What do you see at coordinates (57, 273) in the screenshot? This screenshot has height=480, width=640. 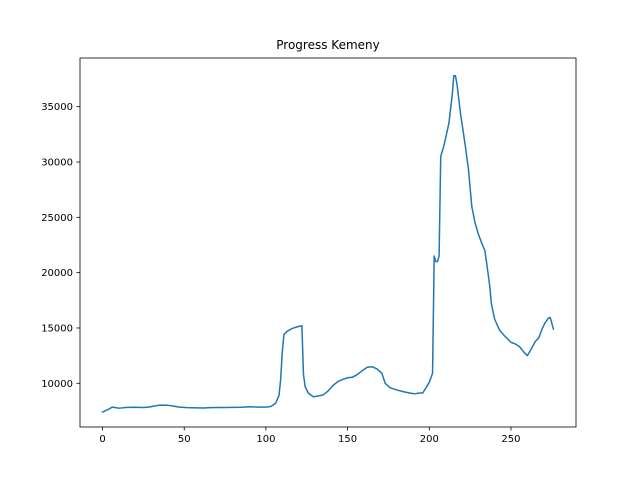 I see `y-tick-label: 20000` at bounding box center [57, 273].